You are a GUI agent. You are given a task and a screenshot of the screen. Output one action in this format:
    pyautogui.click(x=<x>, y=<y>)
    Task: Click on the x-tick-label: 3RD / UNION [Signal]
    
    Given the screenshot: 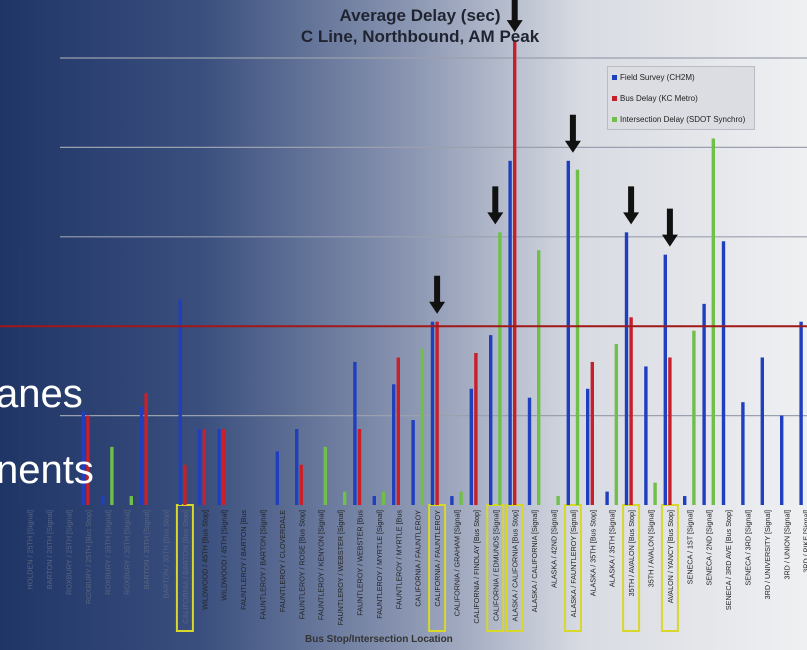 What is the action you would take?
    pyautogui.click(x=786, y=545)
    